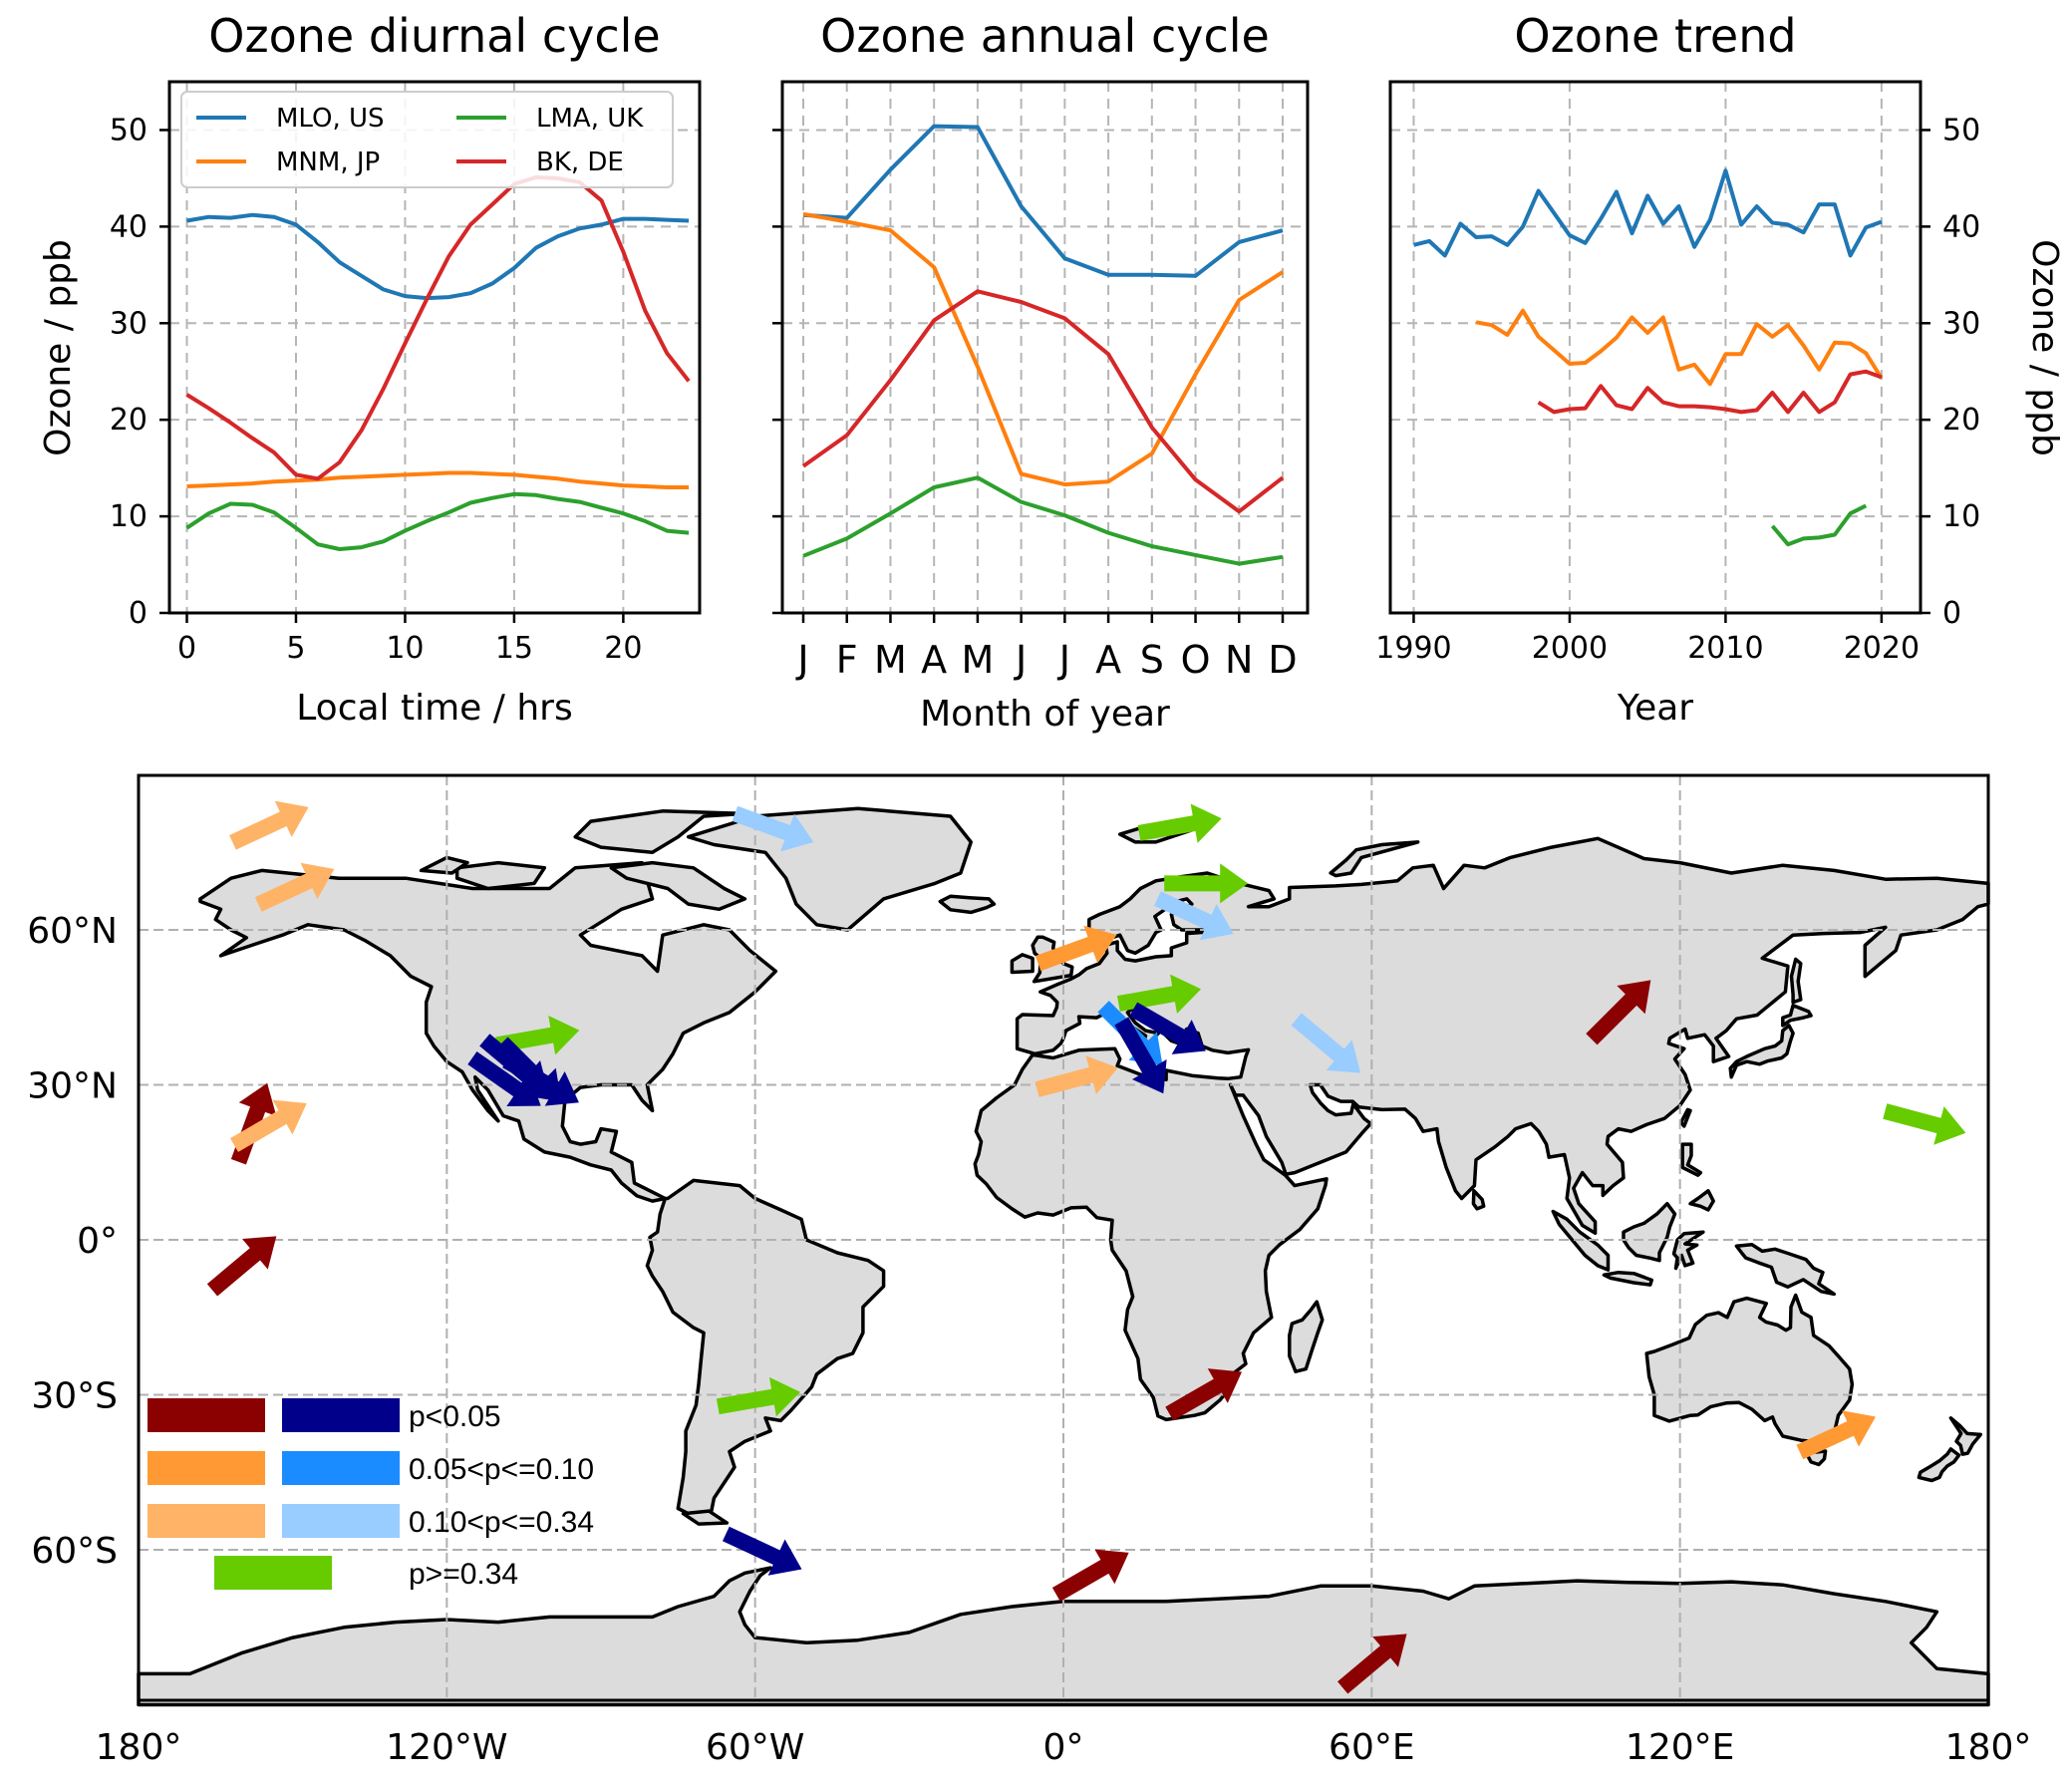 Image resolution: width=2072 pixels, height=1784 pixels. Describe the element at coordinates (847, 660) in the screenshot. I see `month-tick-label: F` at that location.